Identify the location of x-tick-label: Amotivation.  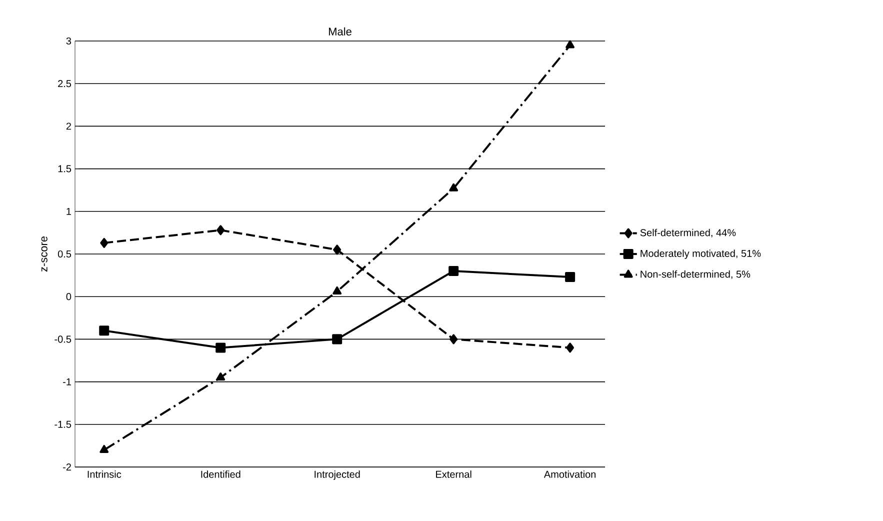
(570, 474).